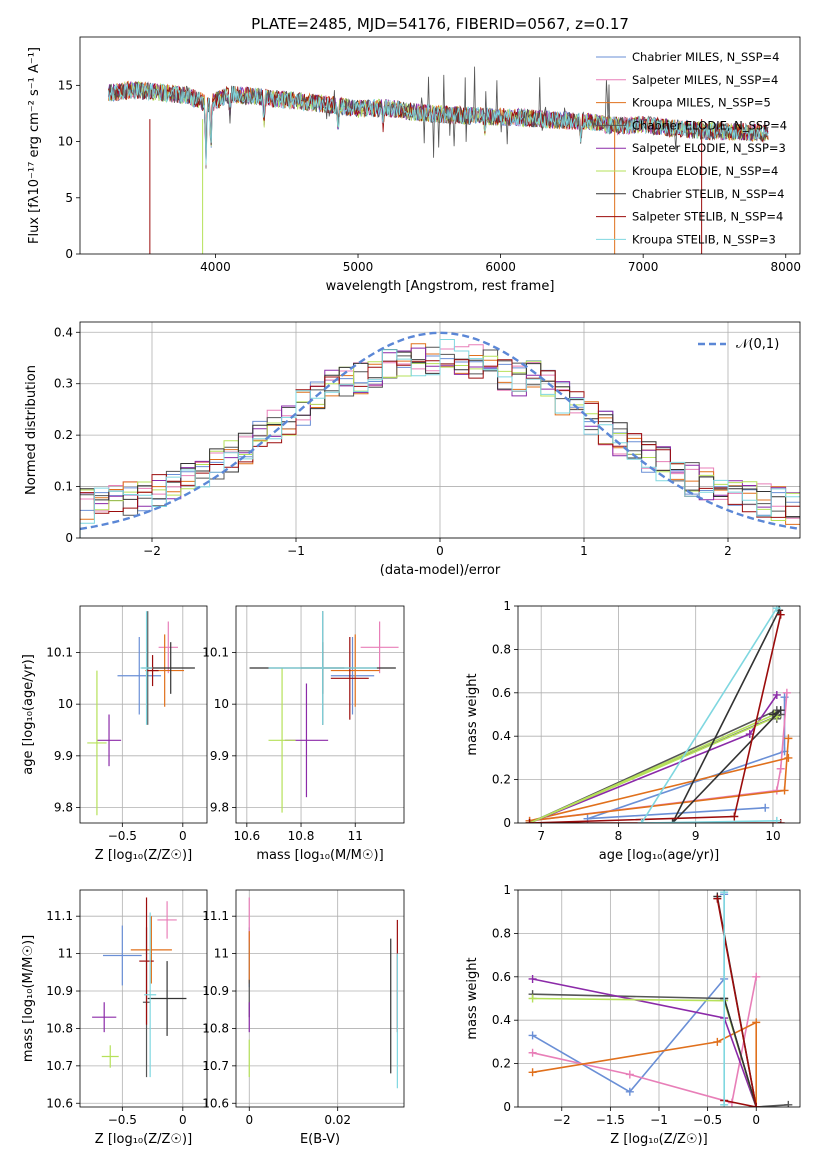  I want to click on y-axis-label: Normed distribution, so click(31, 430).